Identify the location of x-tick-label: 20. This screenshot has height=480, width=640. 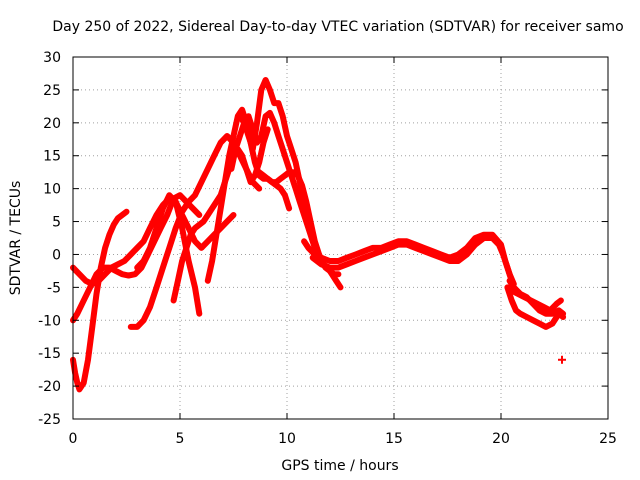
(501, 439).